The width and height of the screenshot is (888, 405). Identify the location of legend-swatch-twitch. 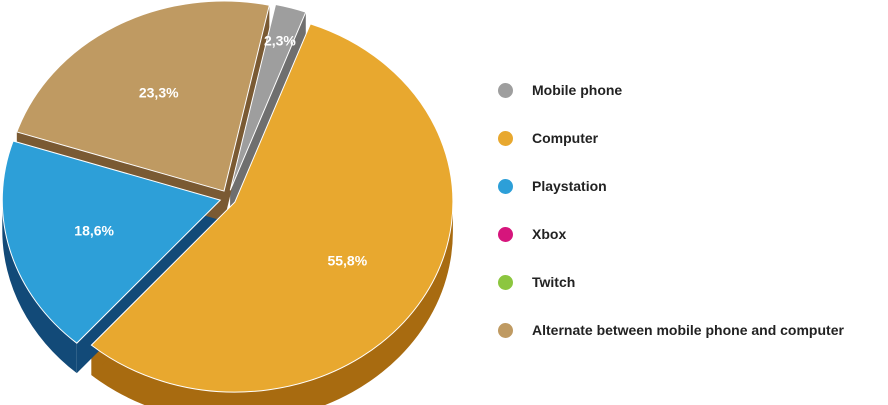
(505, 282).